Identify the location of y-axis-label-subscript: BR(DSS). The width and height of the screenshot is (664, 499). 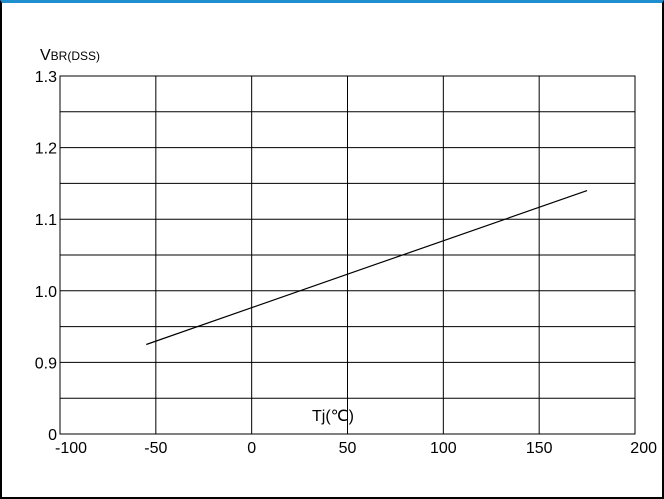
(75, 56).